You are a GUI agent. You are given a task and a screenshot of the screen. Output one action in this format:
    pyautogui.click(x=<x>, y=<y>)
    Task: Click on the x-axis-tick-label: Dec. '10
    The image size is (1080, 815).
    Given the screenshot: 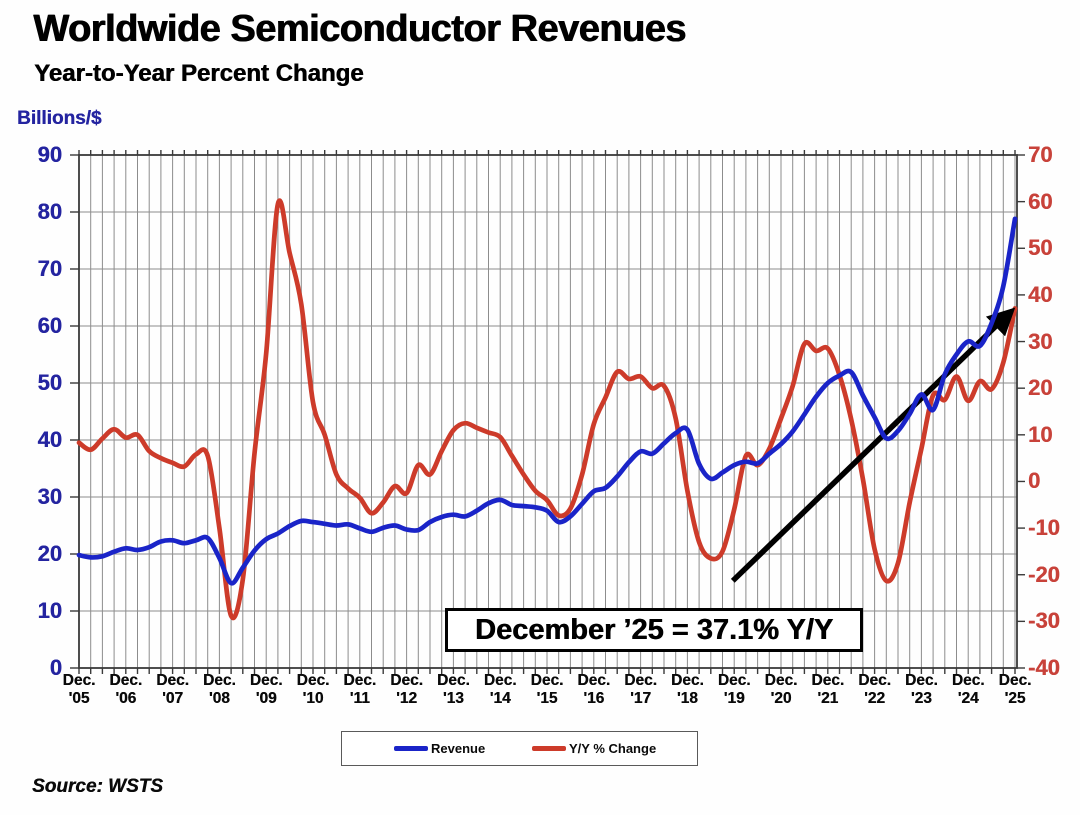 What is the action you would take?
    pyautogui.click(x=313, y=690)
    